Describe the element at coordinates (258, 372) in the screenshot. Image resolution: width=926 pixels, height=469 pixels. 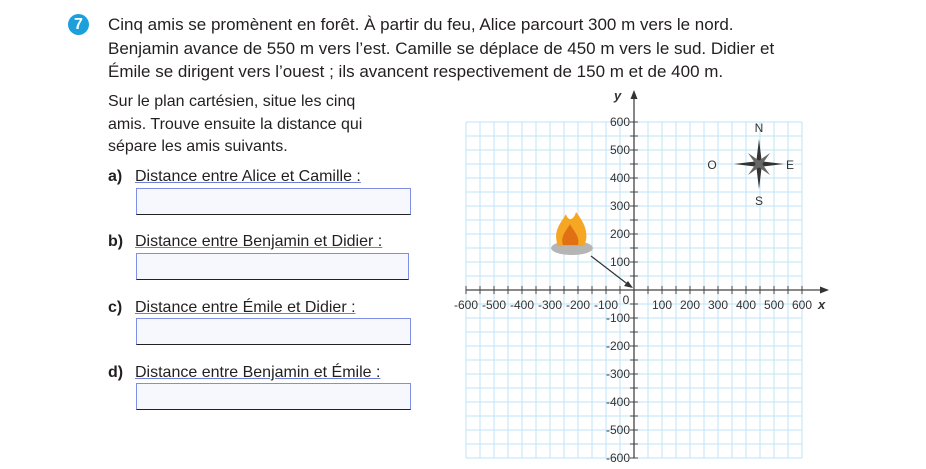
I see `question-text: Distance entre Benjamin et Émile :` at that location.